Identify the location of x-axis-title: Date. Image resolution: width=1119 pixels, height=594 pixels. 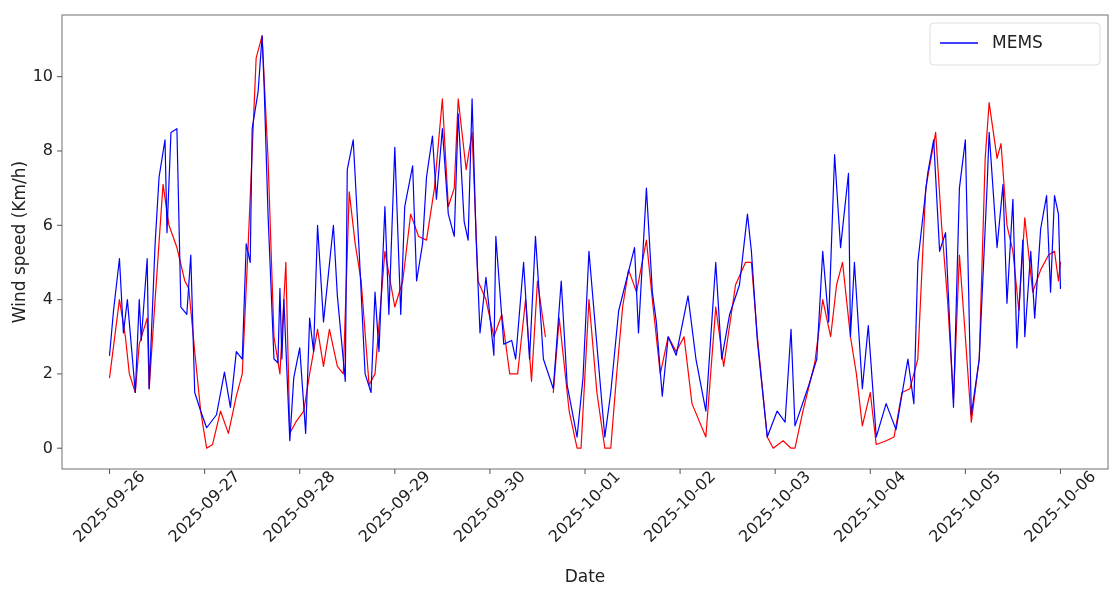
(585, 576).